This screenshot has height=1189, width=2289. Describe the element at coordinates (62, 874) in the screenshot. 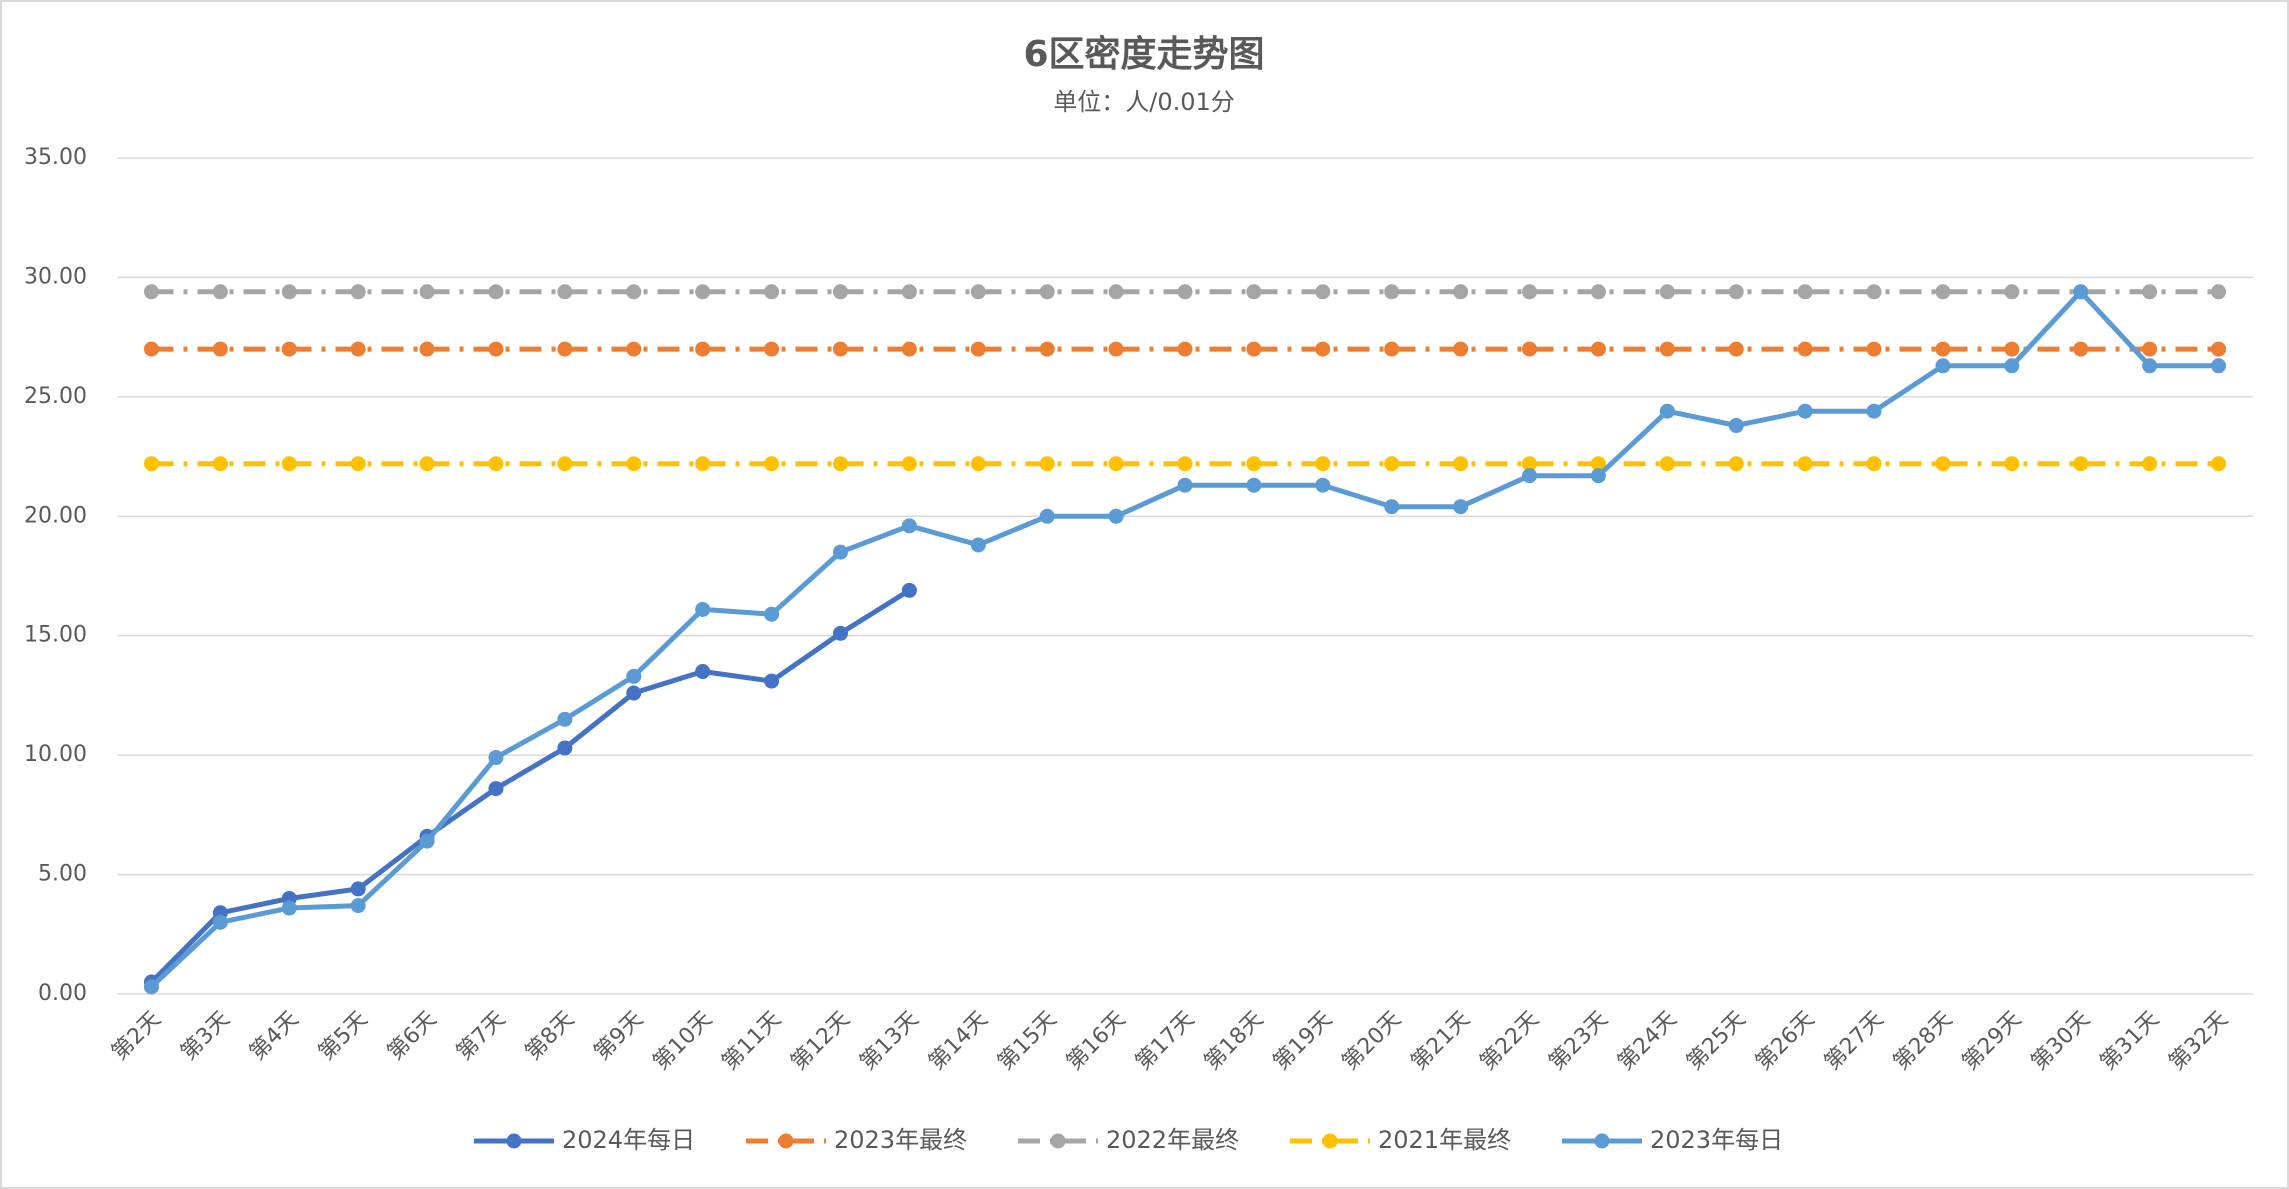

I see `y-tick-label: 5.00` at that location.